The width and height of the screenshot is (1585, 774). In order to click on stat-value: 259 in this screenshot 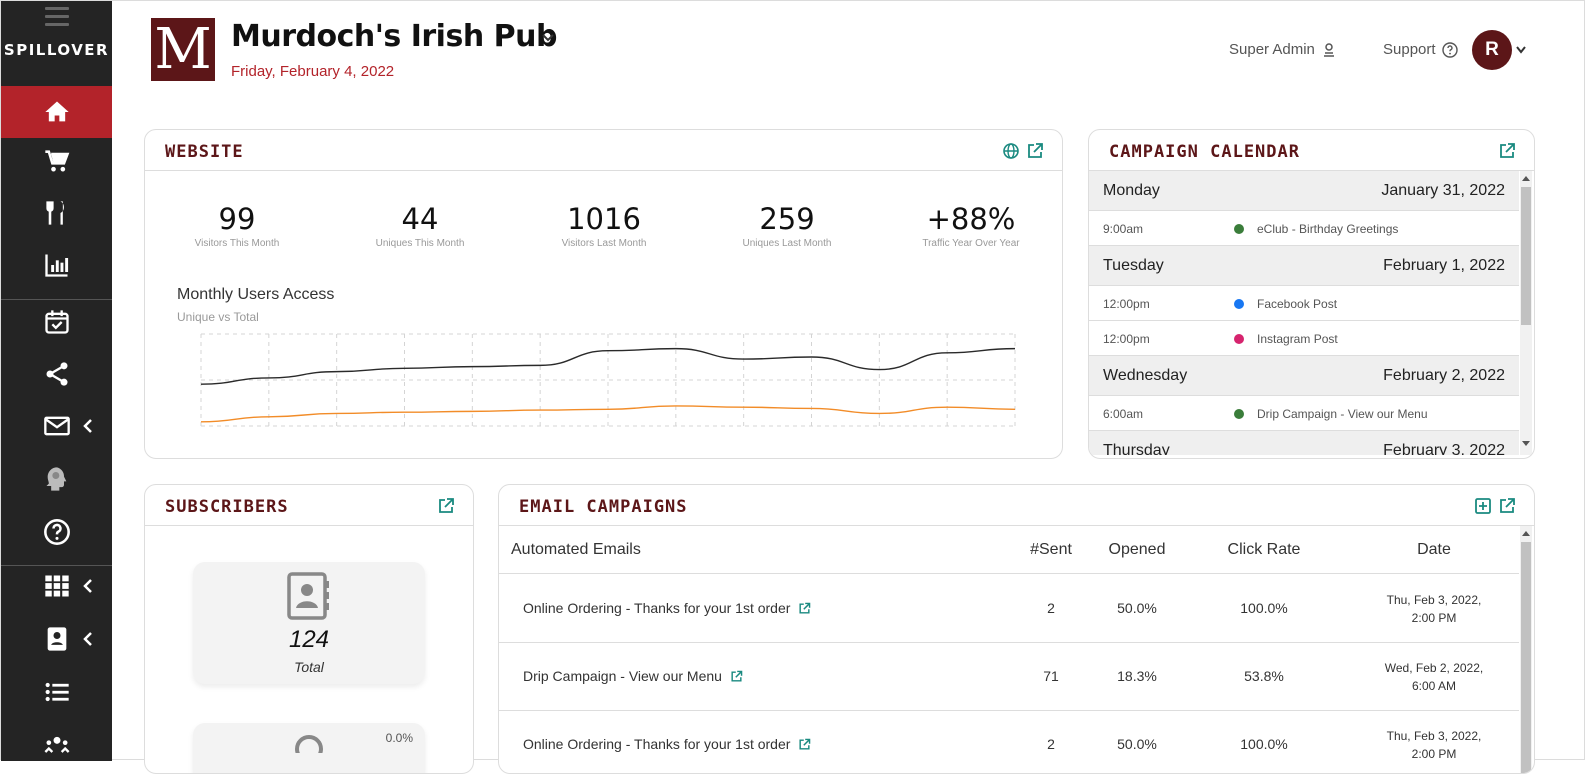, I will do `click(787, 219)`.